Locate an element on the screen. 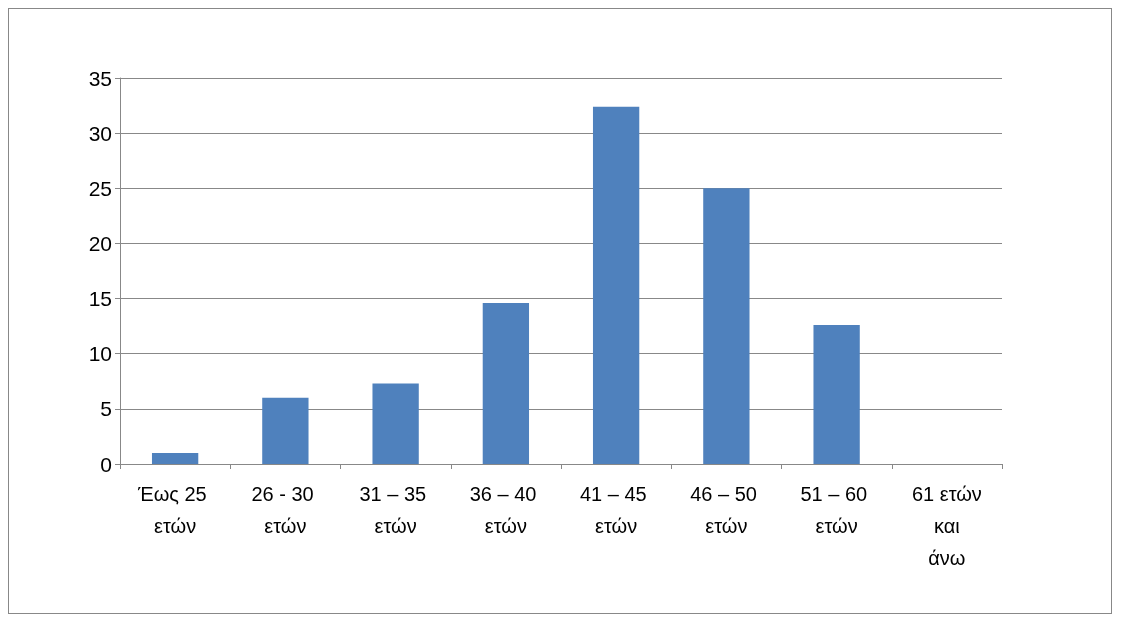 This screenshot has height=626, width=1122. y-tick-label: 15 is located at coordinates (100, 299).